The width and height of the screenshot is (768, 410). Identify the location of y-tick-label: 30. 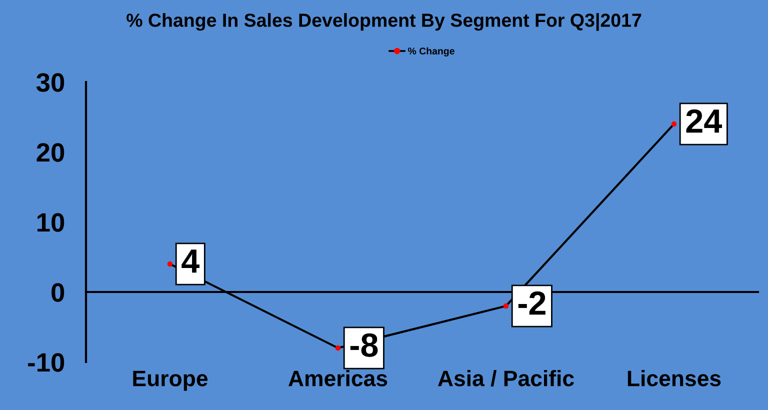
(50, 82).